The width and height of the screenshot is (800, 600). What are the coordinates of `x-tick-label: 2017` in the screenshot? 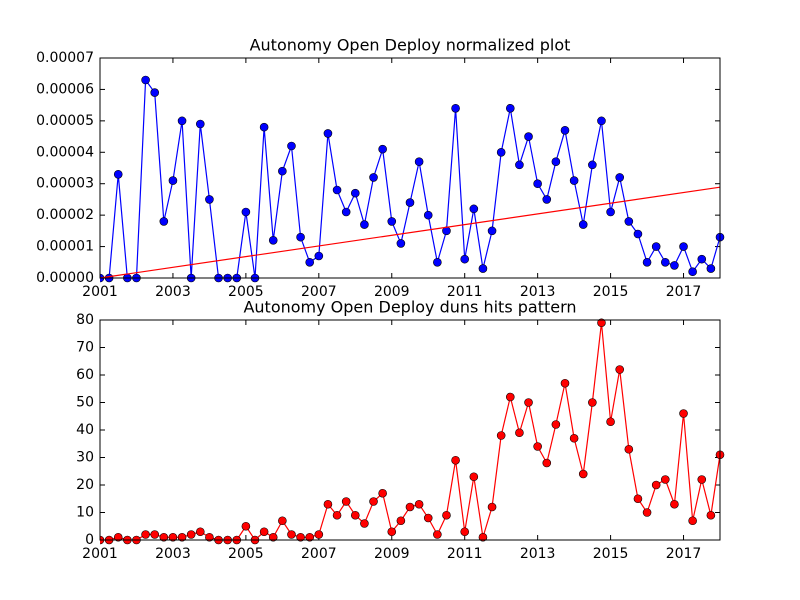 It's located at (684, 554).